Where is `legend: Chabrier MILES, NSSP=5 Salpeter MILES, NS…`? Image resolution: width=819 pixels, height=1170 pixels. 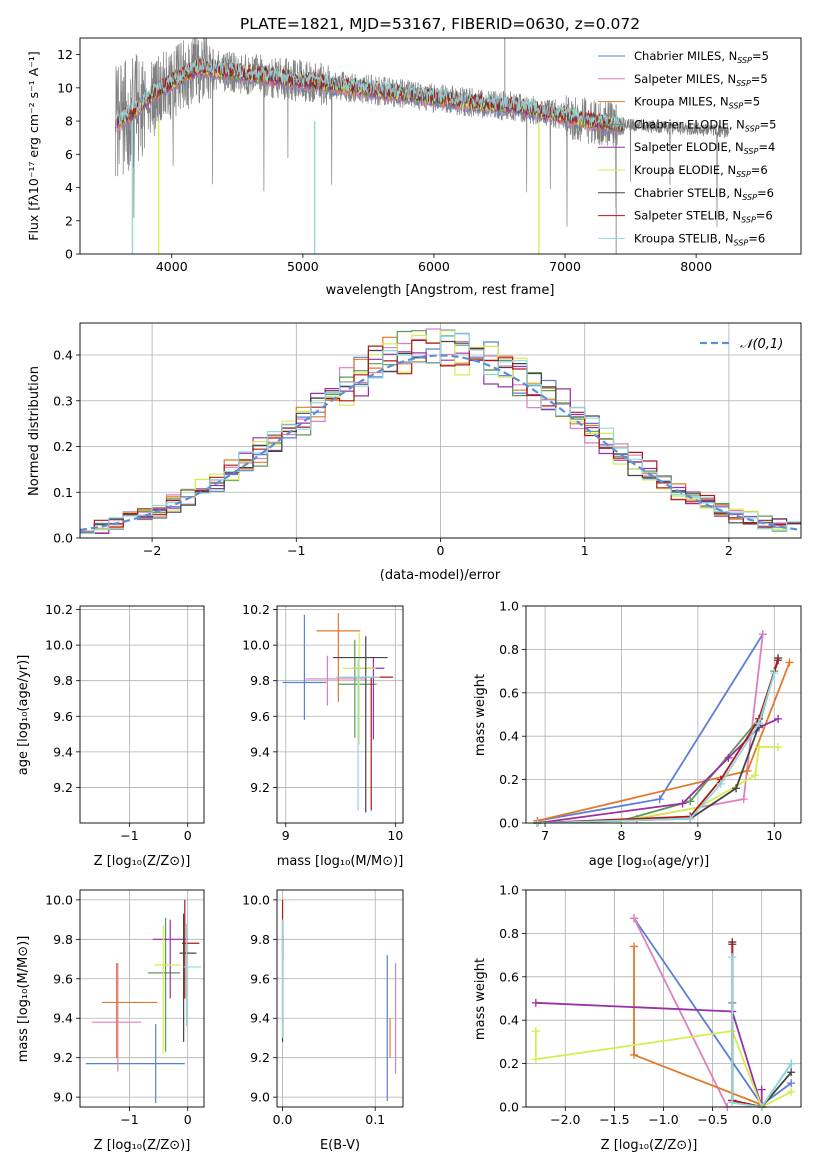
legend: Chabrier MILES, NSSP=5 Salpeter MILES, NS… is located at coordinates (687, 148).